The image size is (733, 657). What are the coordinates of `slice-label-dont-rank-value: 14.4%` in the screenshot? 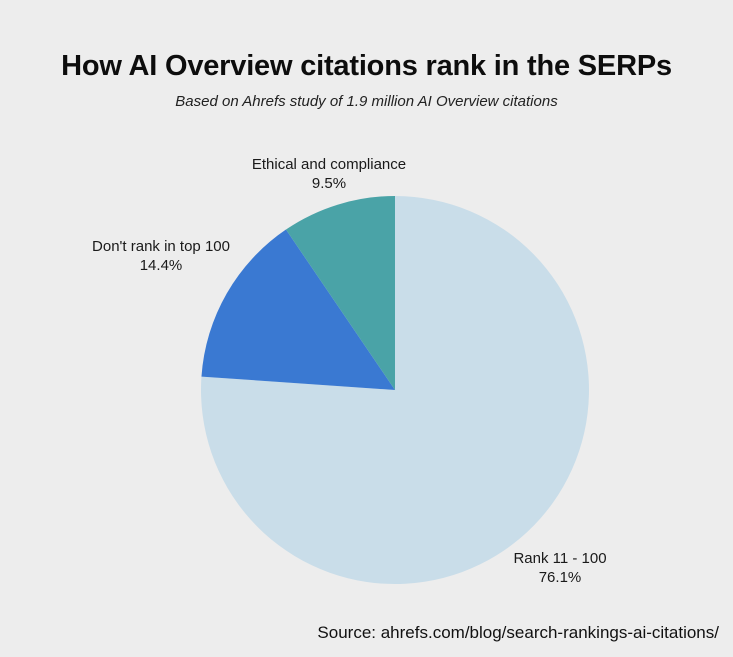 It's located at (161, 265).